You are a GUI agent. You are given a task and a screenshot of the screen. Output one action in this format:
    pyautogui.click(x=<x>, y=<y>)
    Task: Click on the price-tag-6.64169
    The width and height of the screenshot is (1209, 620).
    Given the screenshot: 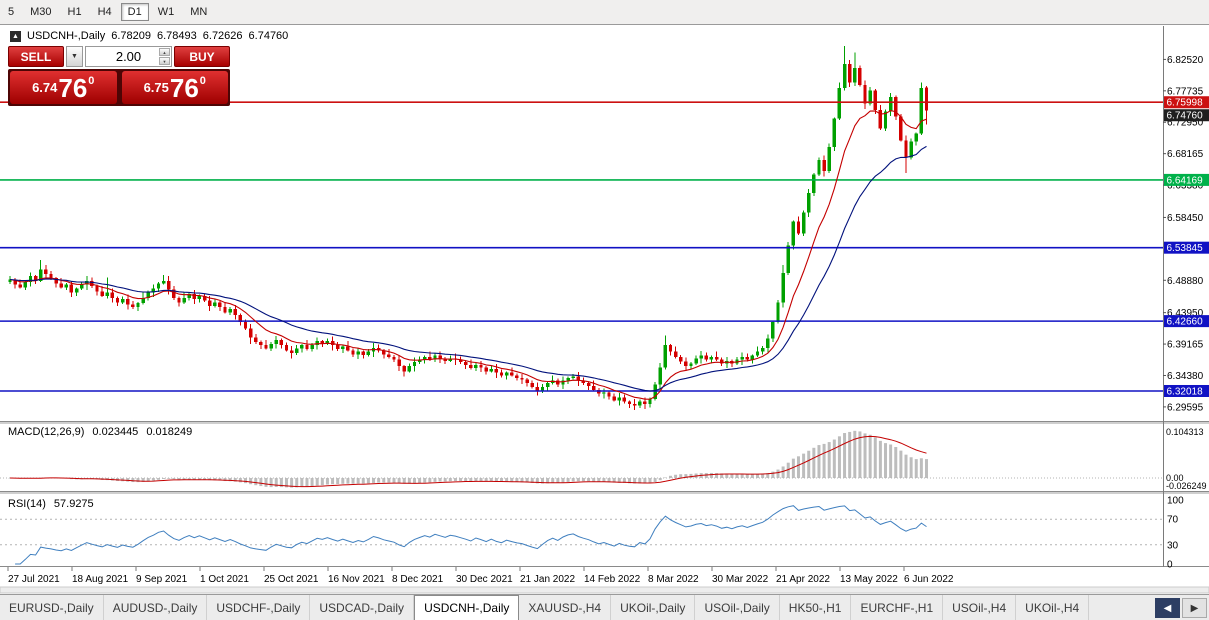 What is the action you would take?
    pyautogui.click(x=1186, y=179)
    